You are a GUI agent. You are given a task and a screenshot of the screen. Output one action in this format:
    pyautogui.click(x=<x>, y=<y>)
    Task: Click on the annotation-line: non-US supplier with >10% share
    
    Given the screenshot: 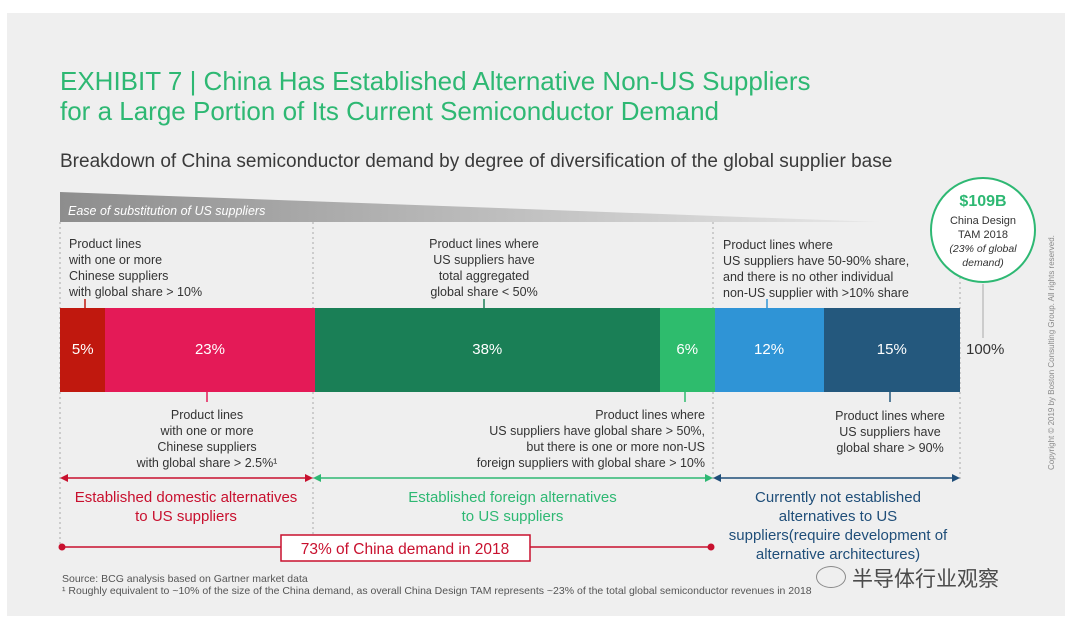 What is the action you would take?
    pyautogui.click(x=816, y=293)
    